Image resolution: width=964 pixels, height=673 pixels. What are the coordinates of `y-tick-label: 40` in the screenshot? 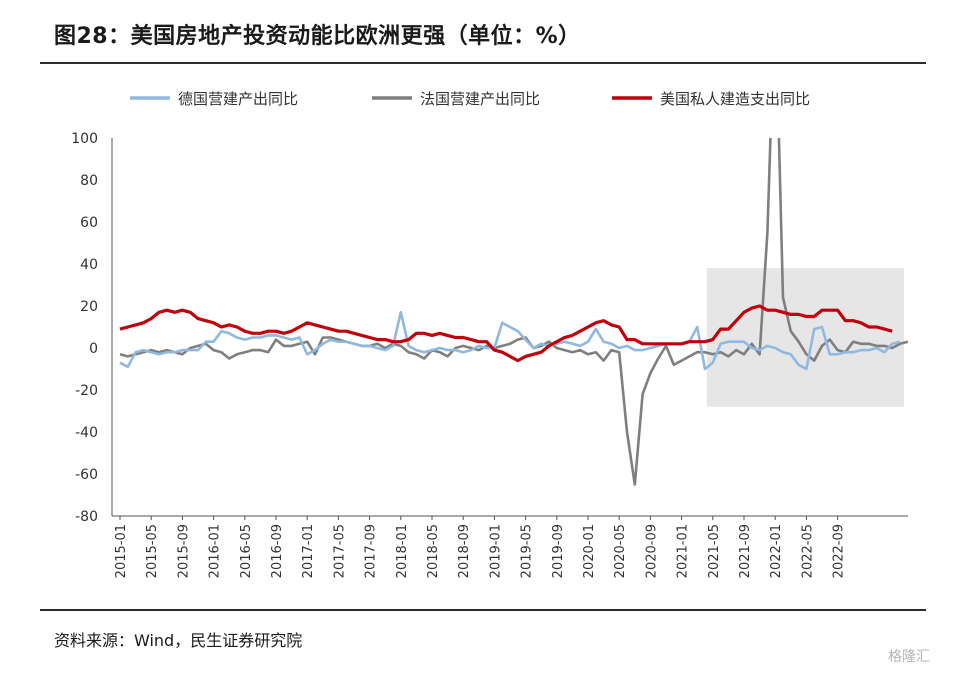 It's located at (89, 265).